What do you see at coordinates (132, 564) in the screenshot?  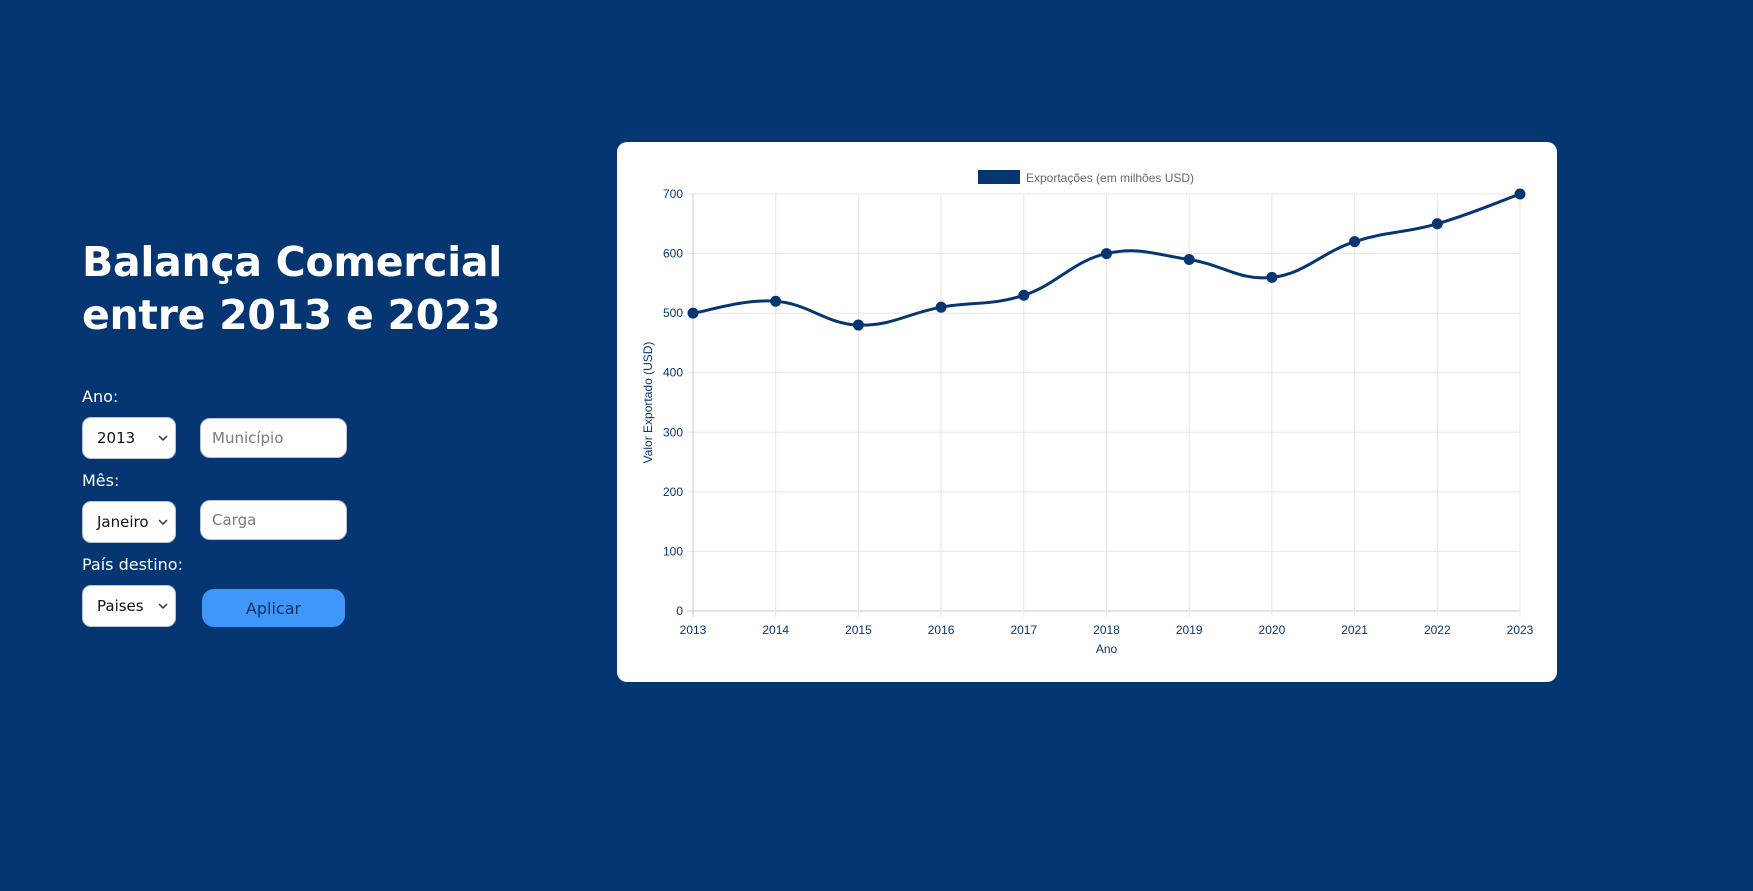 I see `pais-destino-label: País destino:` at bounding box center [132, 564].